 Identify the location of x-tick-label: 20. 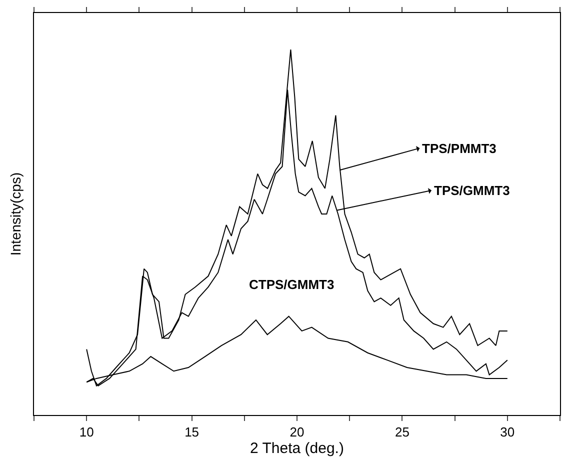
(297, 432).